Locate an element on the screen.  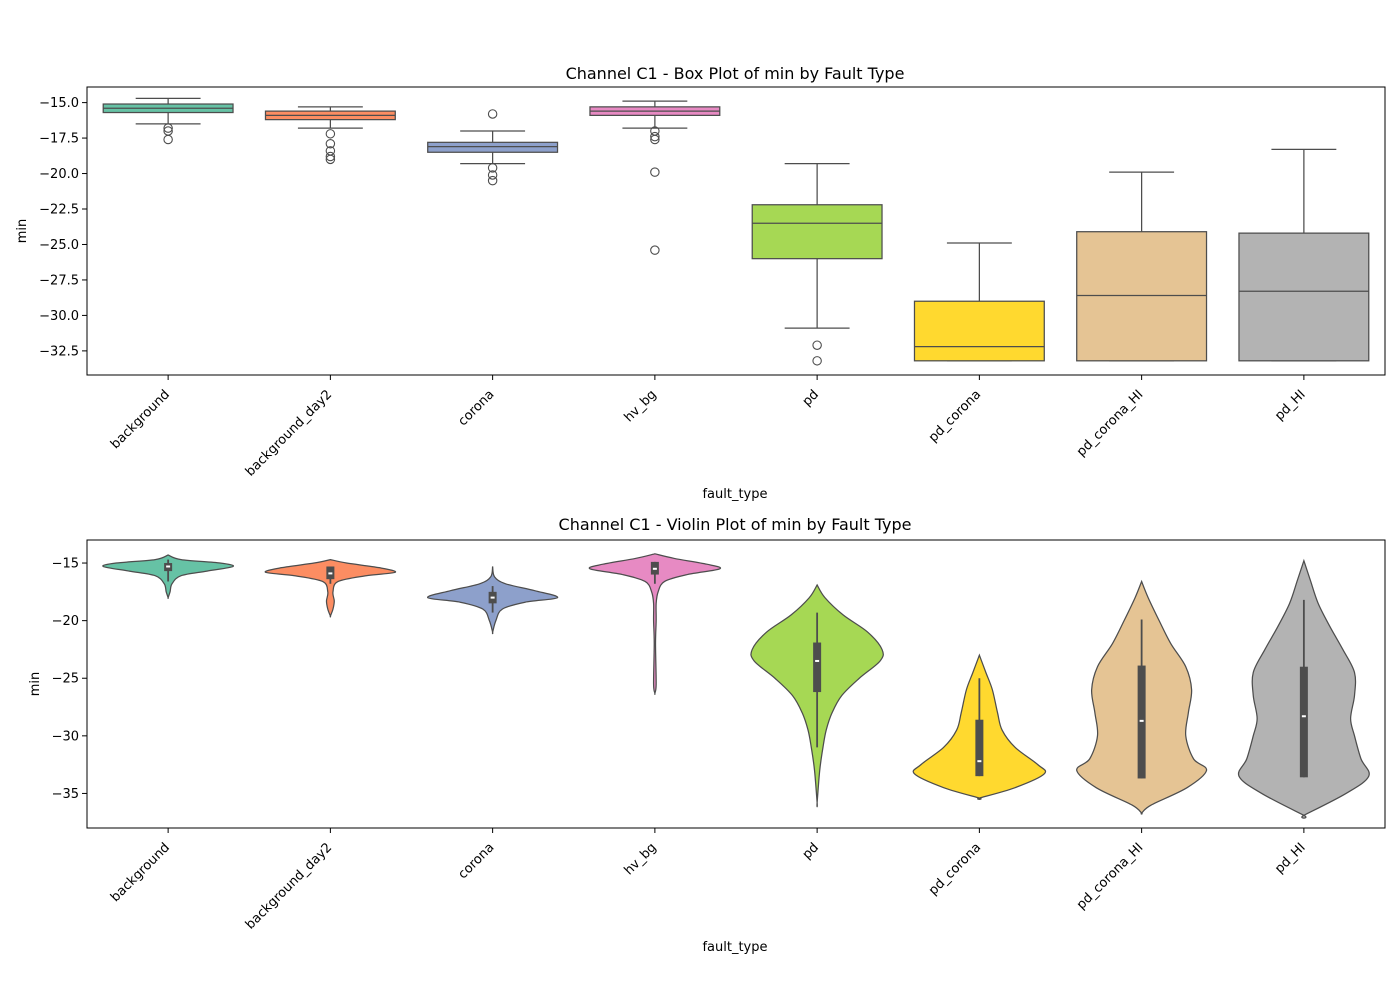
y-tick-label: −35 is located at coordinates (65, 794).